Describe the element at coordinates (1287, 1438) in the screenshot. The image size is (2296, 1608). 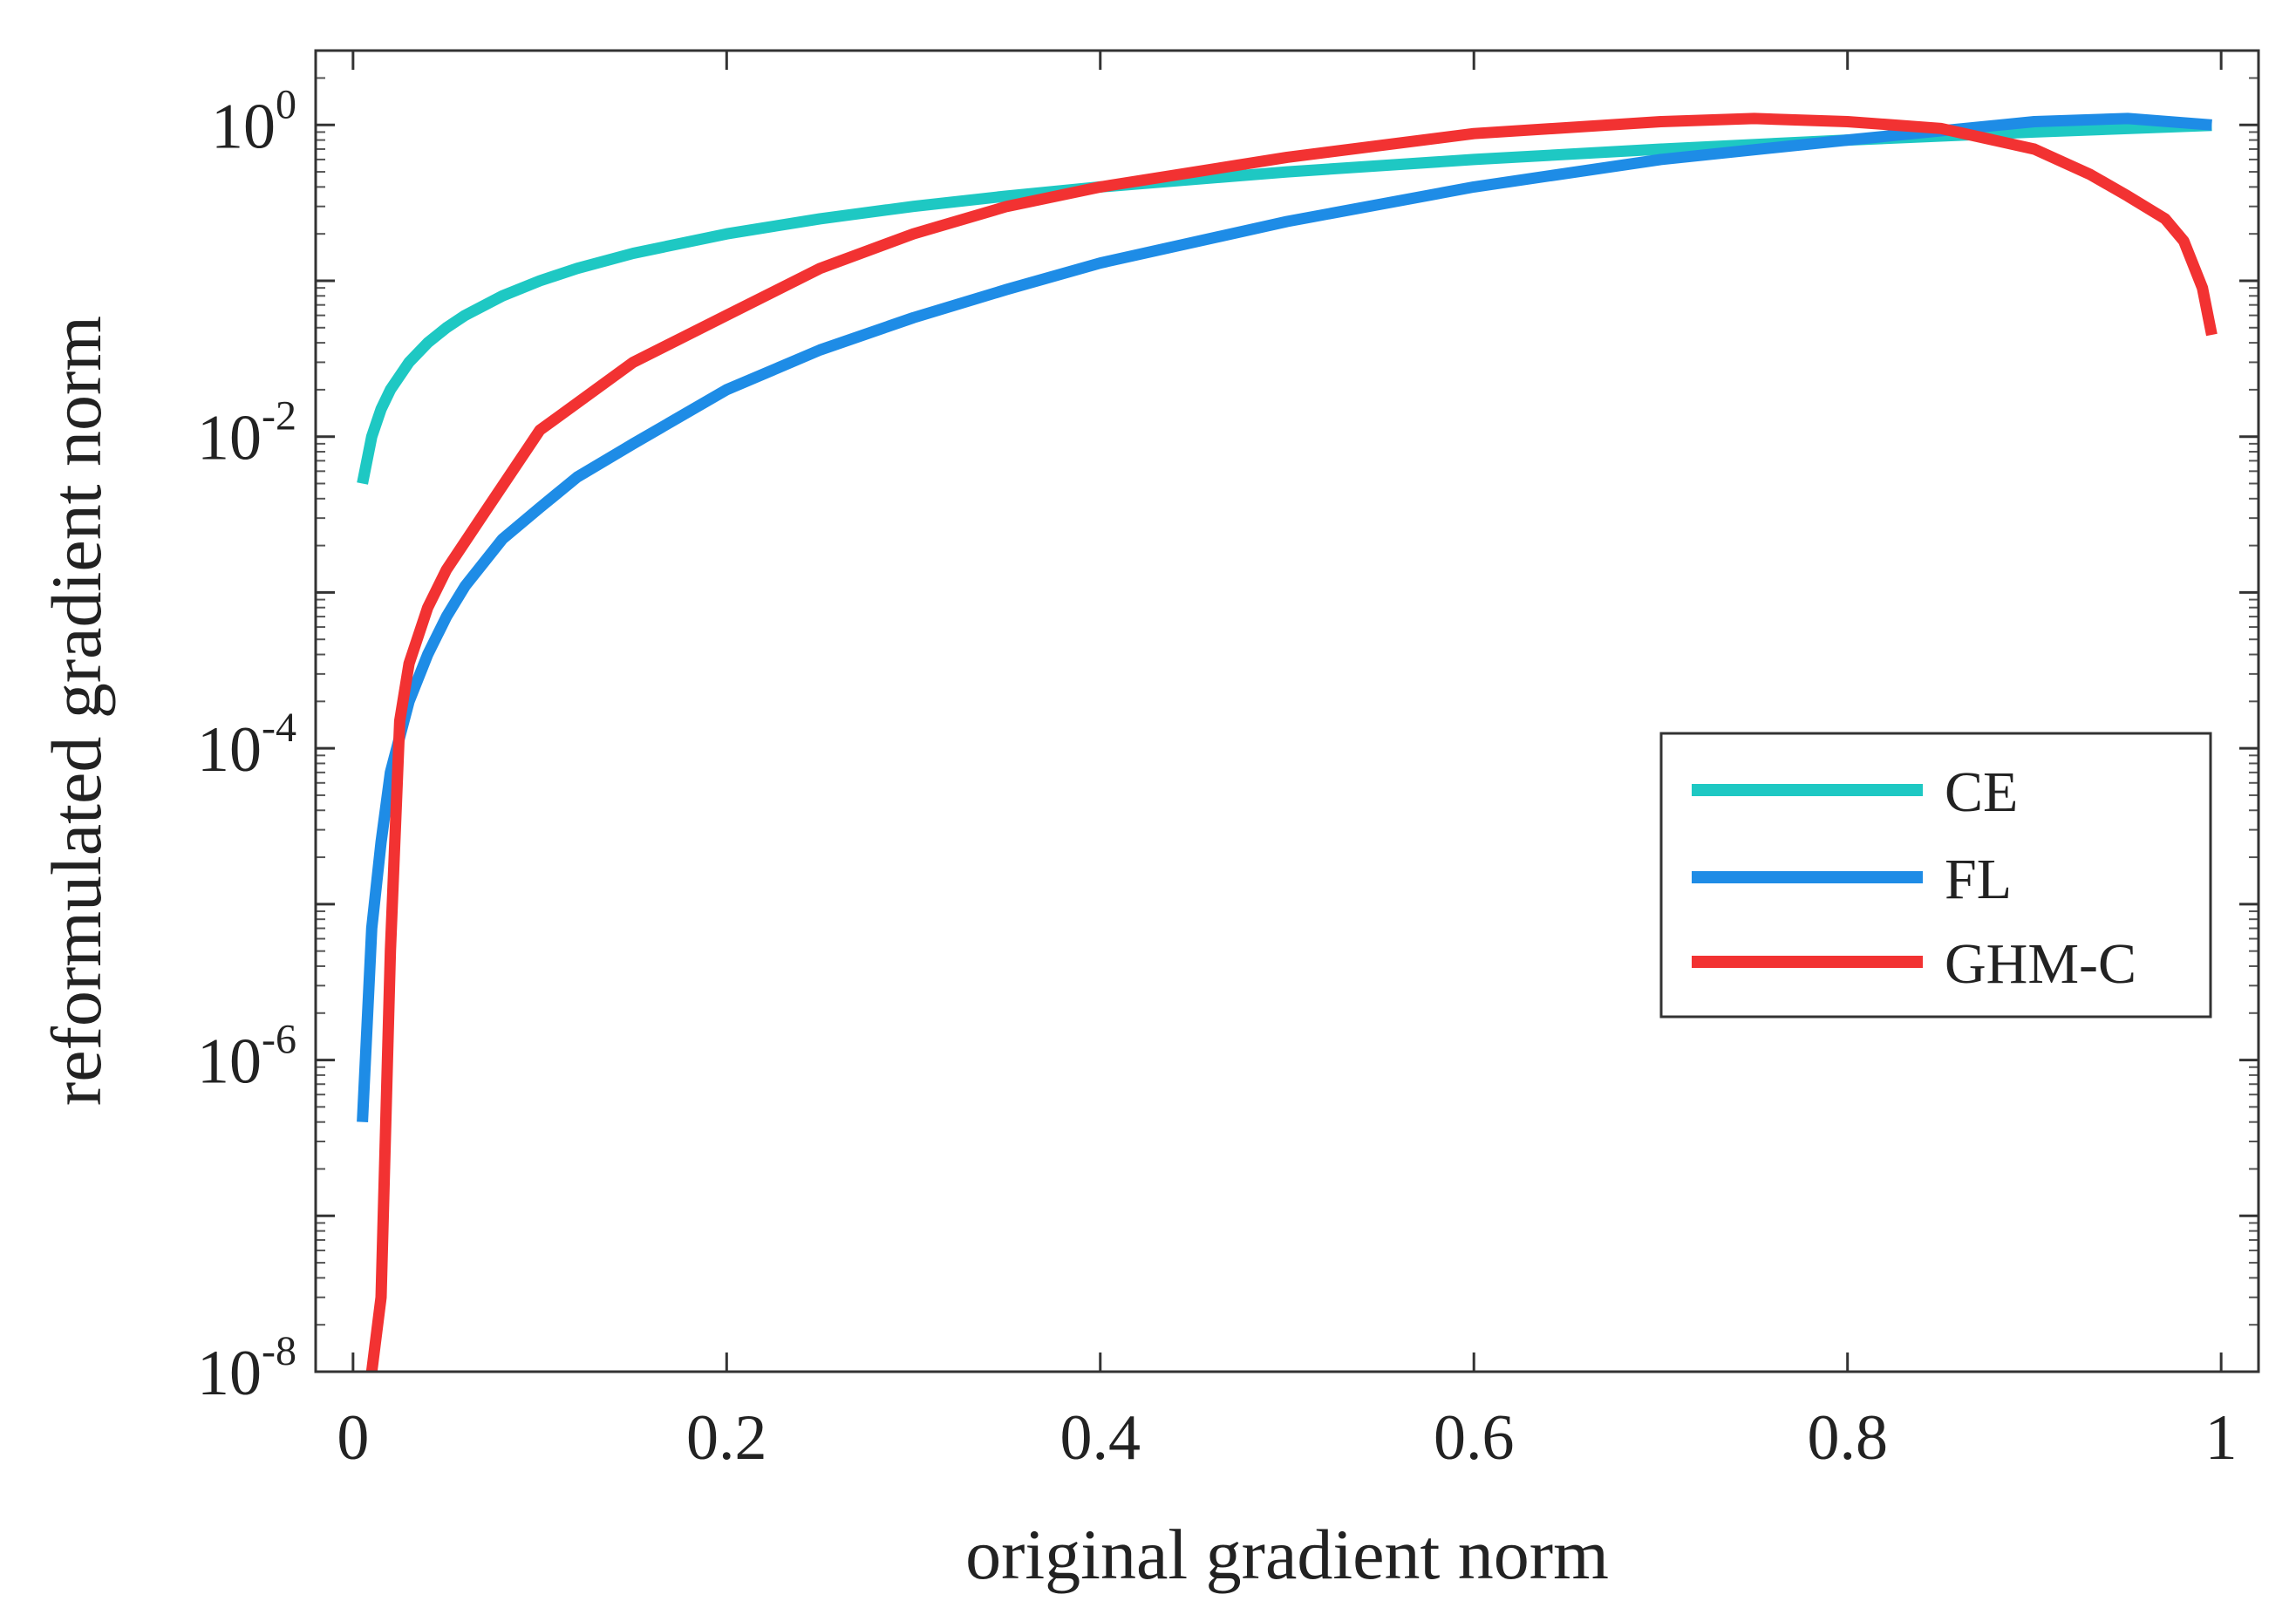
I see `x-tick-labels: 0 0.2 0.4 0.6 0.8 1` at that location.